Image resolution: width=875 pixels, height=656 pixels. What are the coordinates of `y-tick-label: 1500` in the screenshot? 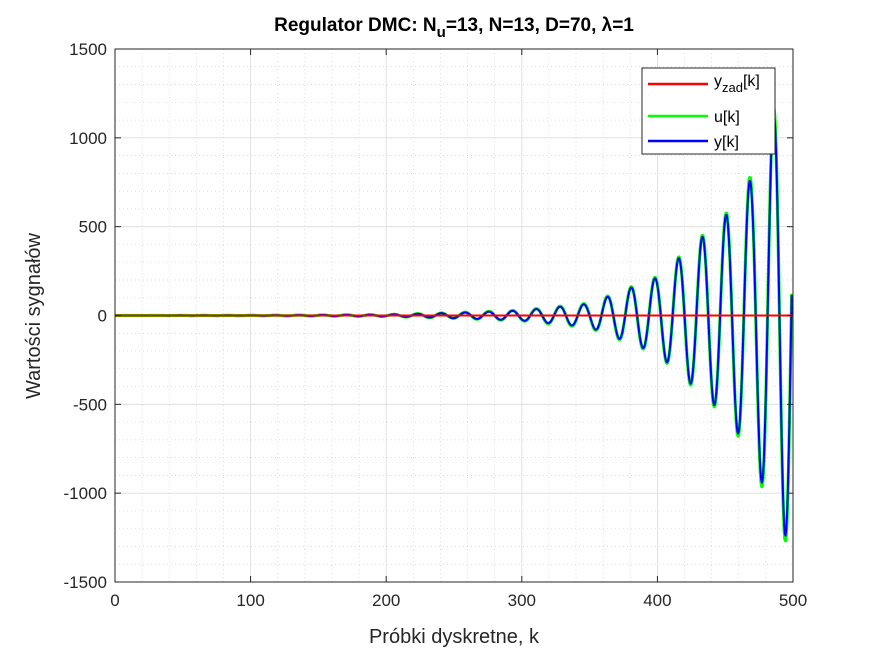 It's located at (88, 49).